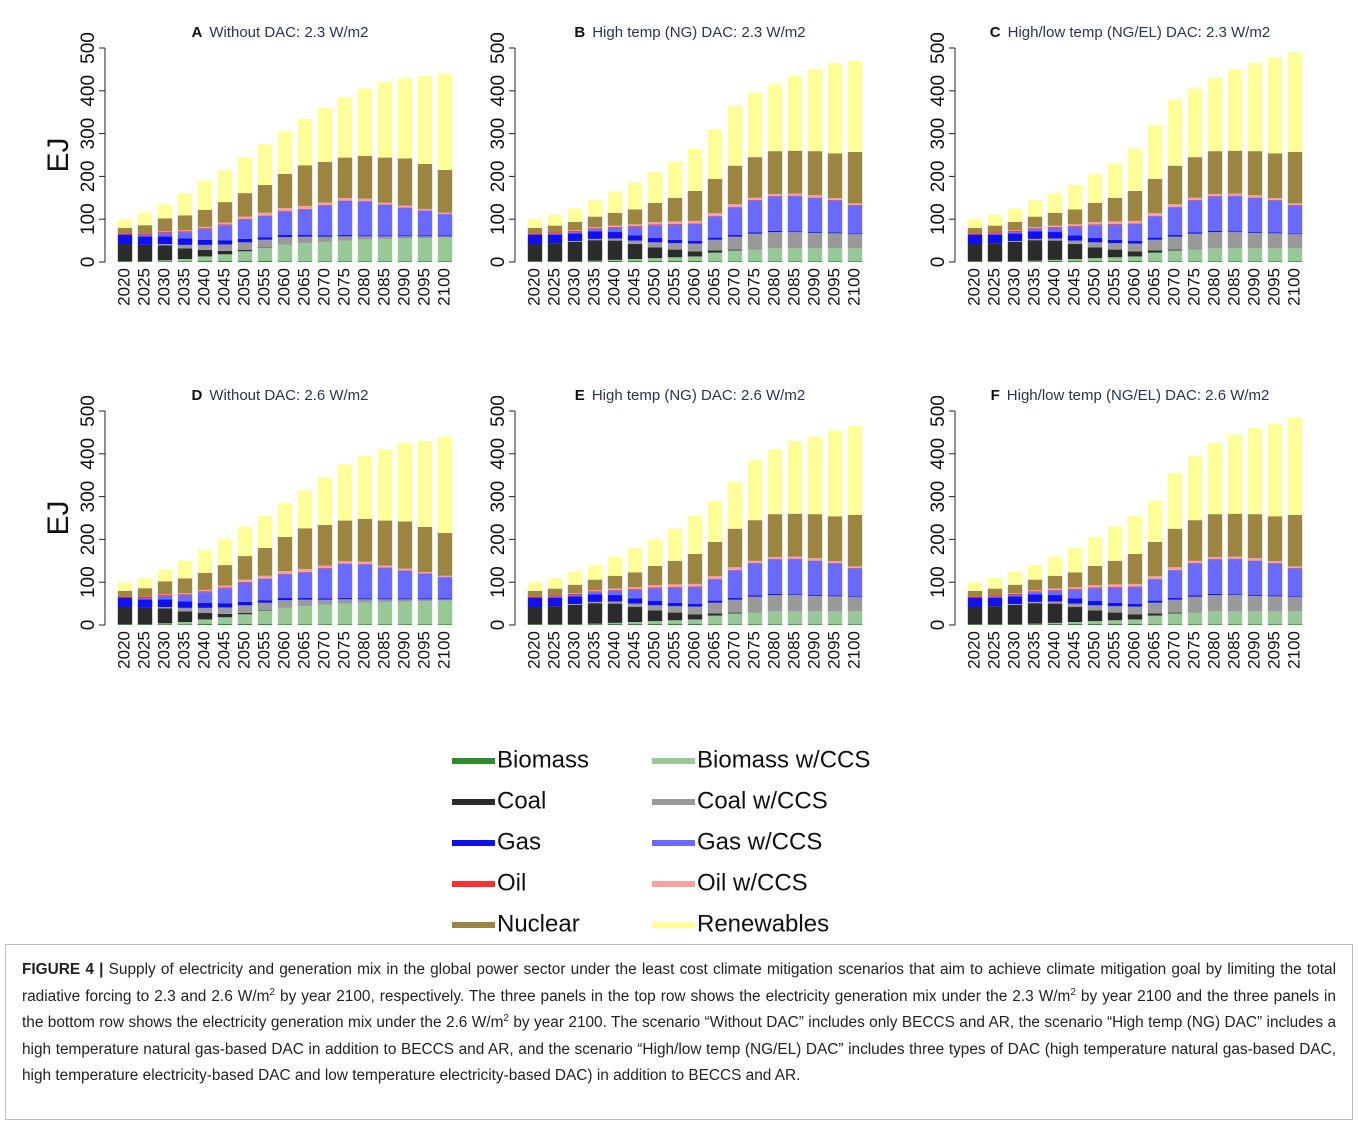  What do you see at coordinates (538, 923) in the screenshot?
I see `legend-label: Nuclear` at bounding box center [538, 923].